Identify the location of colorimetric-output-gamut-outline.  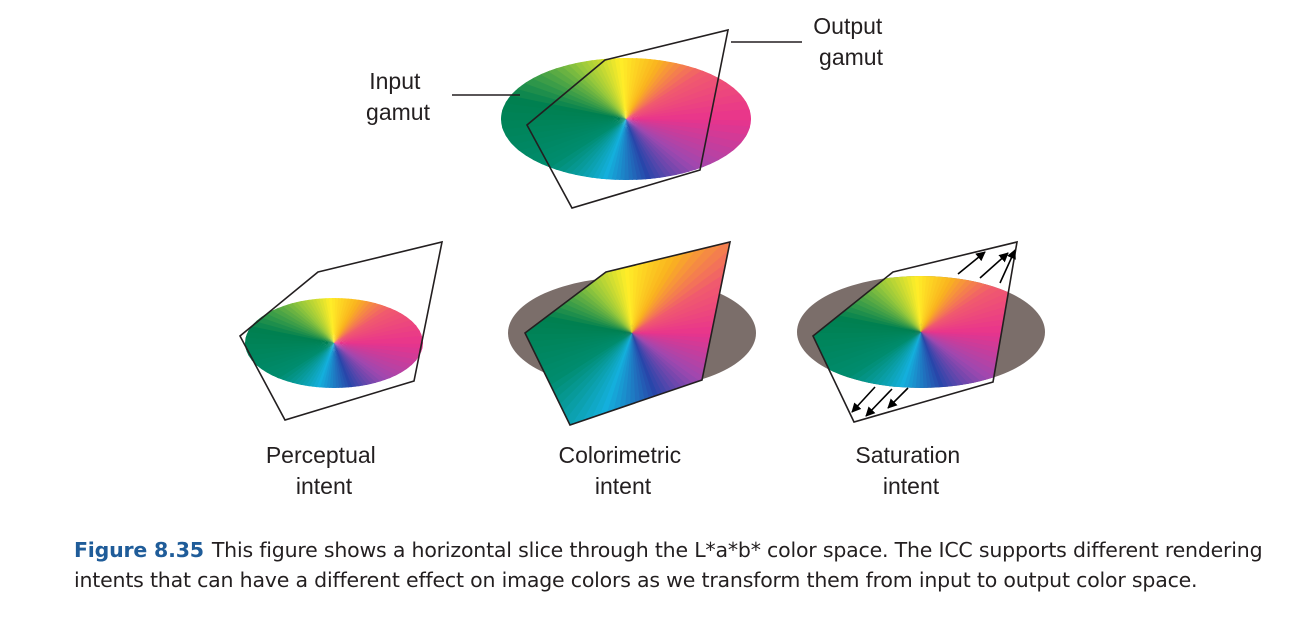
(627, 333).